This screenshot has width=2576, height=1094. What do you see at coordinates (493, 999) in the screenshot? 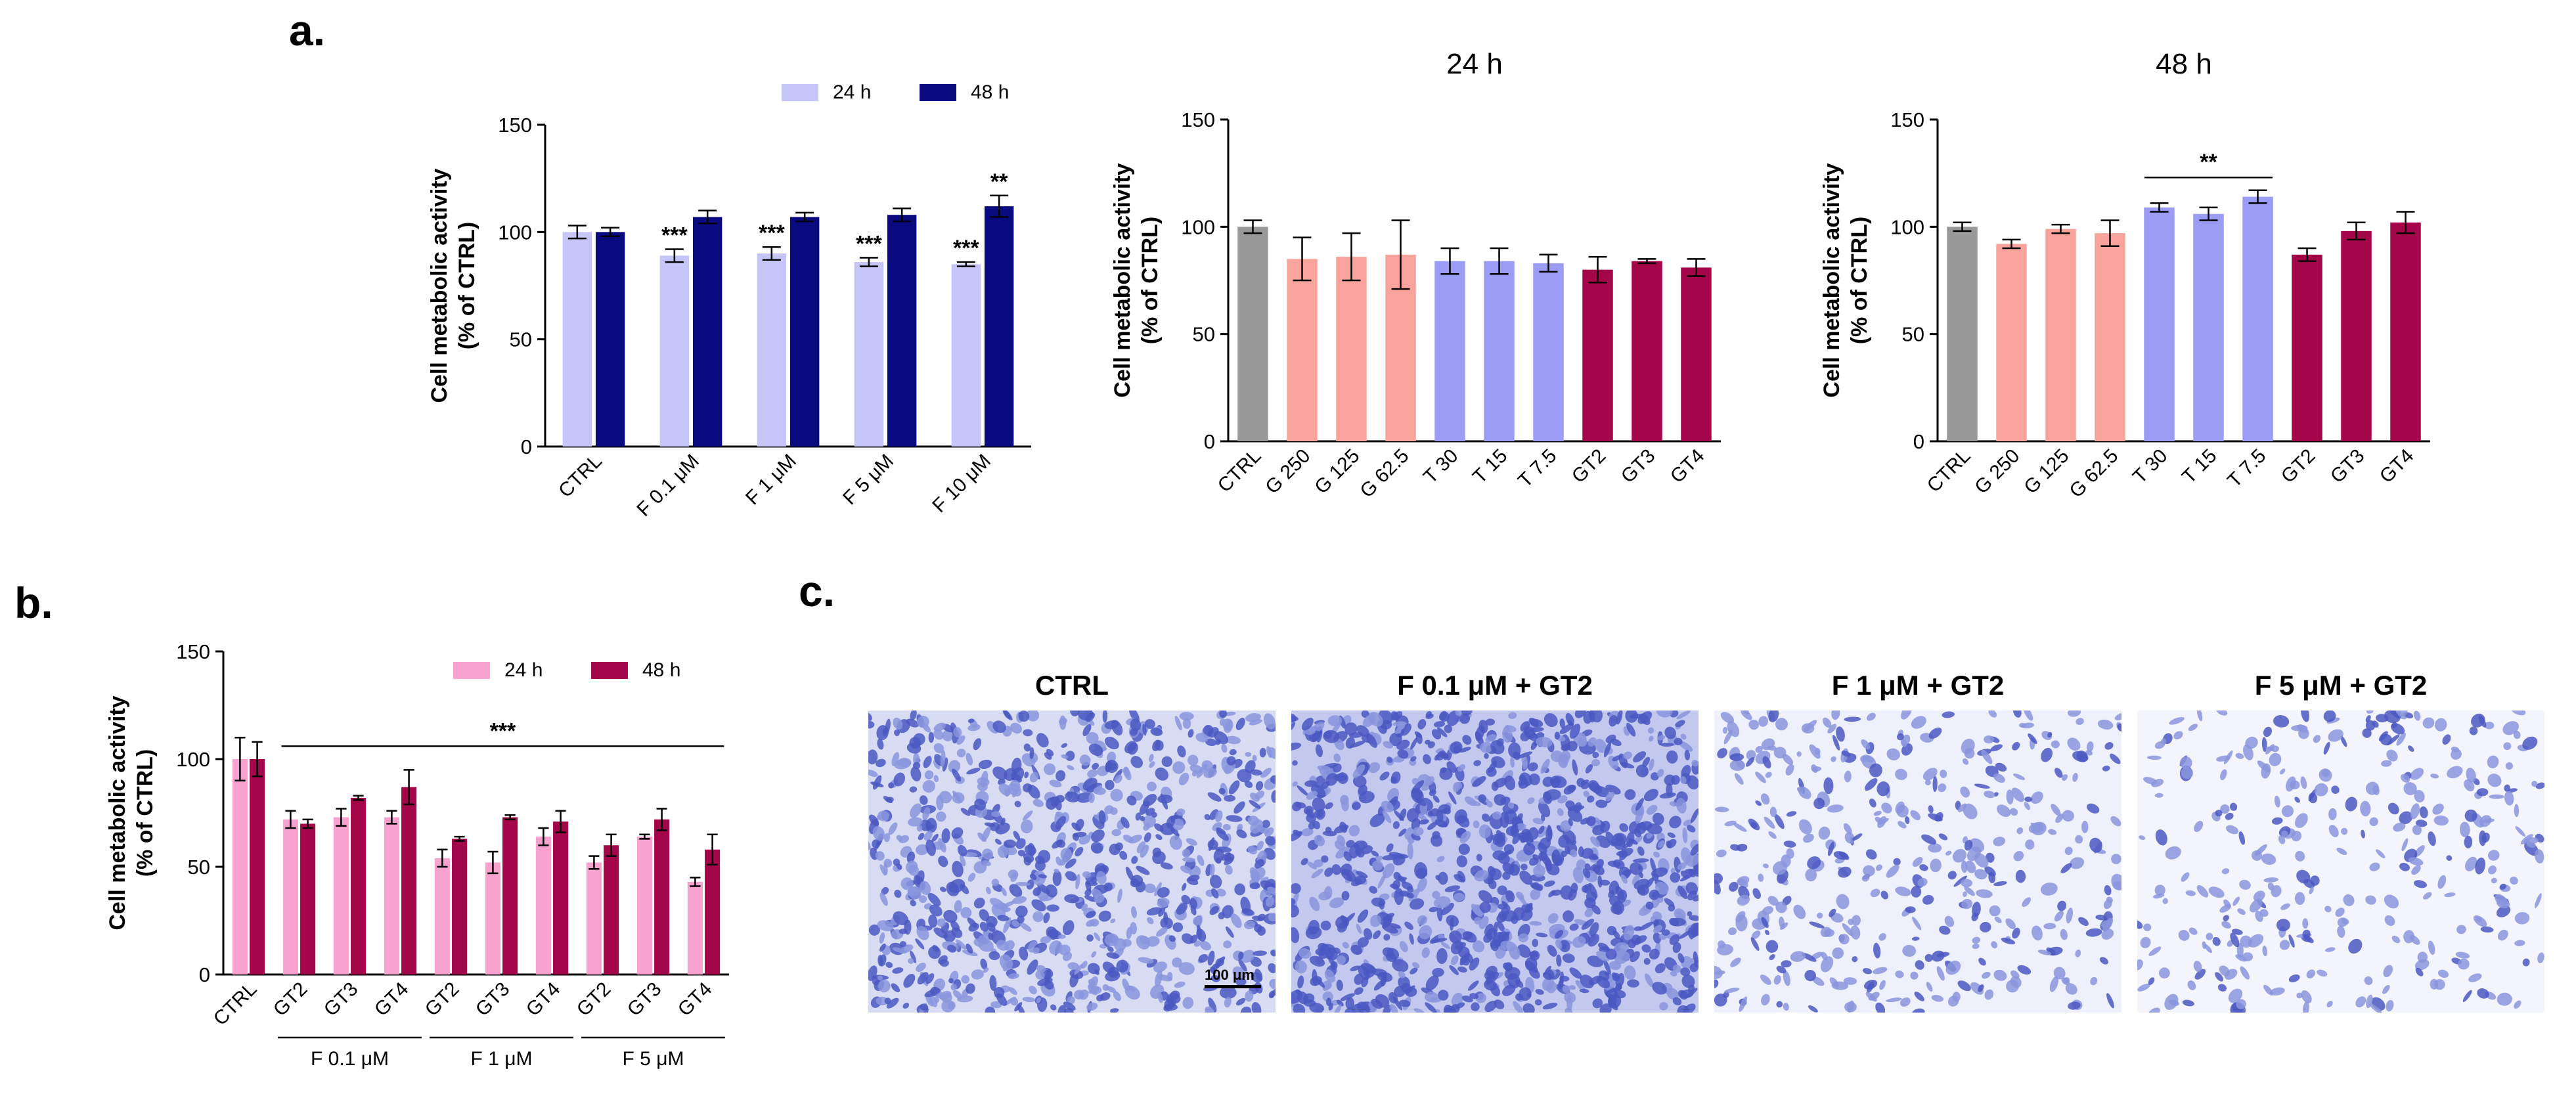
I see `chart-b-category-label: GT3` at bounding box center [493, 999].